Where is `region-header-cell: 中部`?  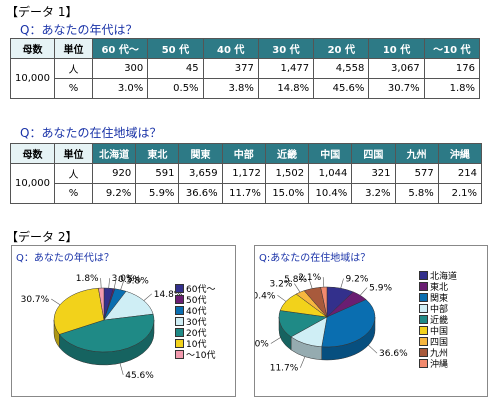 region-header-cell: 中部 is located at coordinates (243, 153).